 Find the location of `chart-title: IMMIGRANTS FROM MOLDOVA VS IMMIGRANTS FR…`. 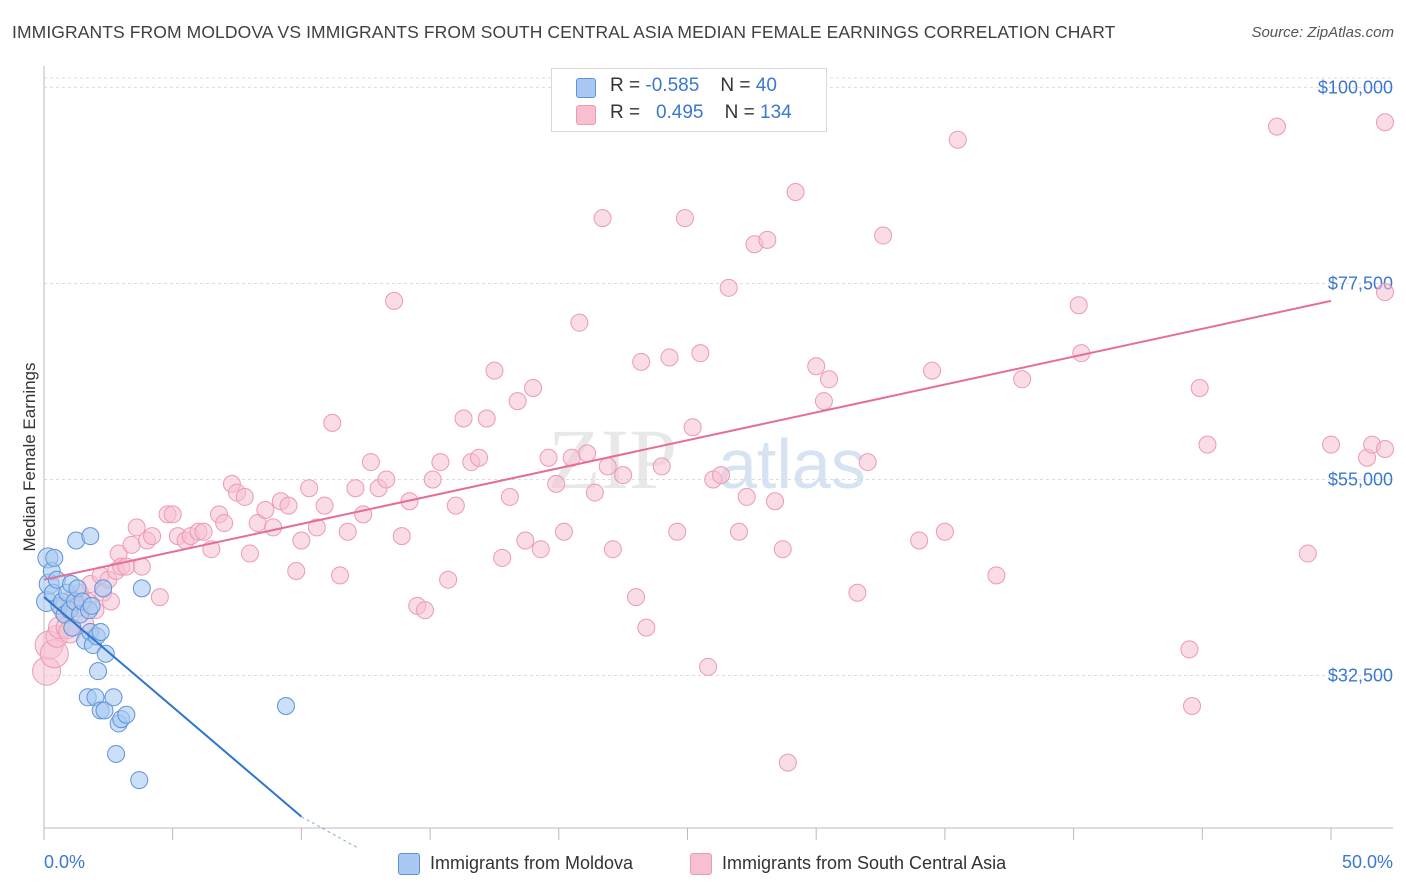

chart-title: IMMIGRANTS FROM MOLDOVA VS IMMIGRANTS FR… is located at coordinates (564, 32).